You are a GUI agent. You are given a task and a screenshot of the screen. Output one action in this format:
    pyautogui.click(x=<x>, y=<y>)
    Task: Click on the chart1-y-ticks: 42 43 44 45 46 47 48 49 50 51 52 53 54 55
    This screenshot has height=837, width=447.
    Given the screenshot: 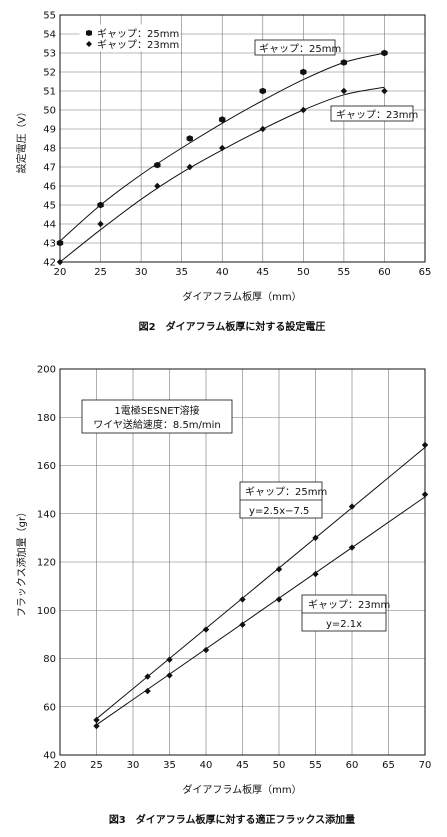 What is the action you would take?
    pyautogui.click(x=49, y=140)
    